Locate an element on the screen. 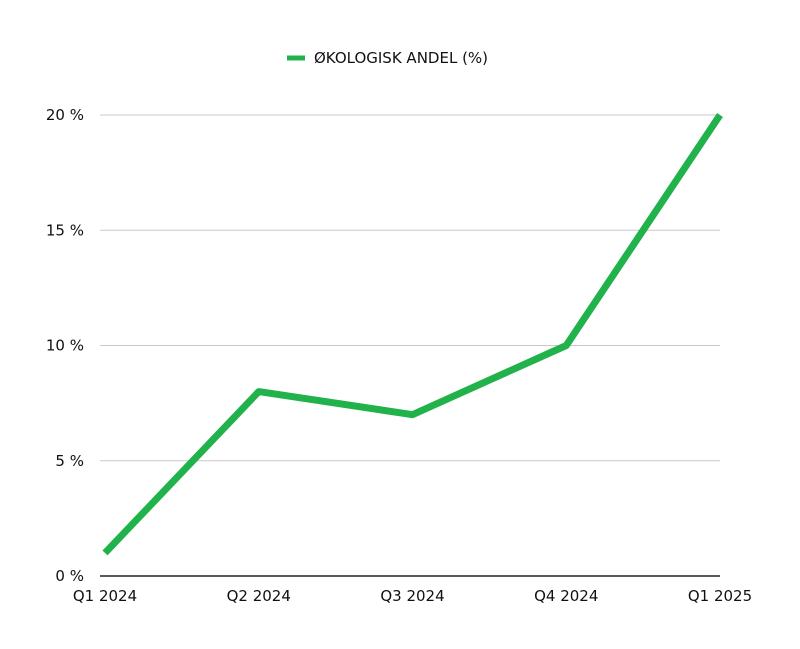 The width and height of the screenshot is (800, 649). y-tick-label: 0 % is located at coordinates (69, 576).